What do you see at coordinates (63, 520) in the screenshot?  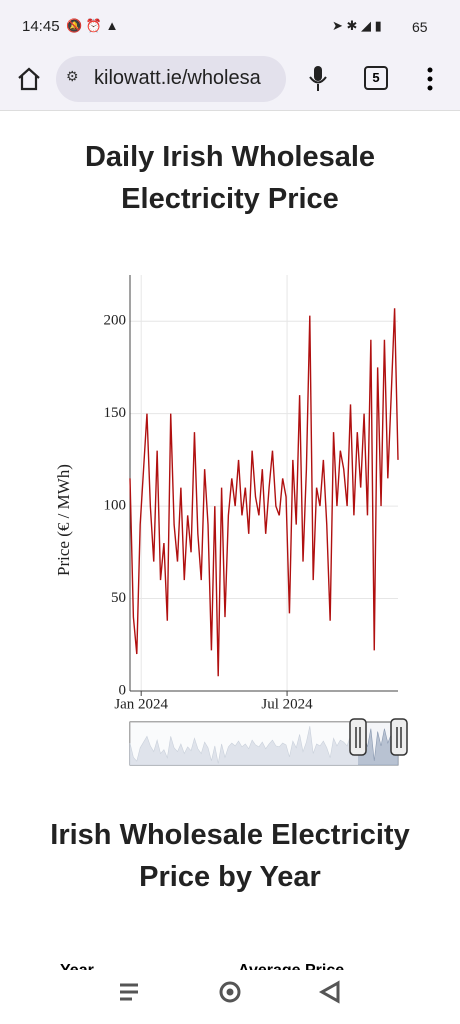 I see `y-axis-label: Price (€ / MWh)` at bounding box center [63, 520].